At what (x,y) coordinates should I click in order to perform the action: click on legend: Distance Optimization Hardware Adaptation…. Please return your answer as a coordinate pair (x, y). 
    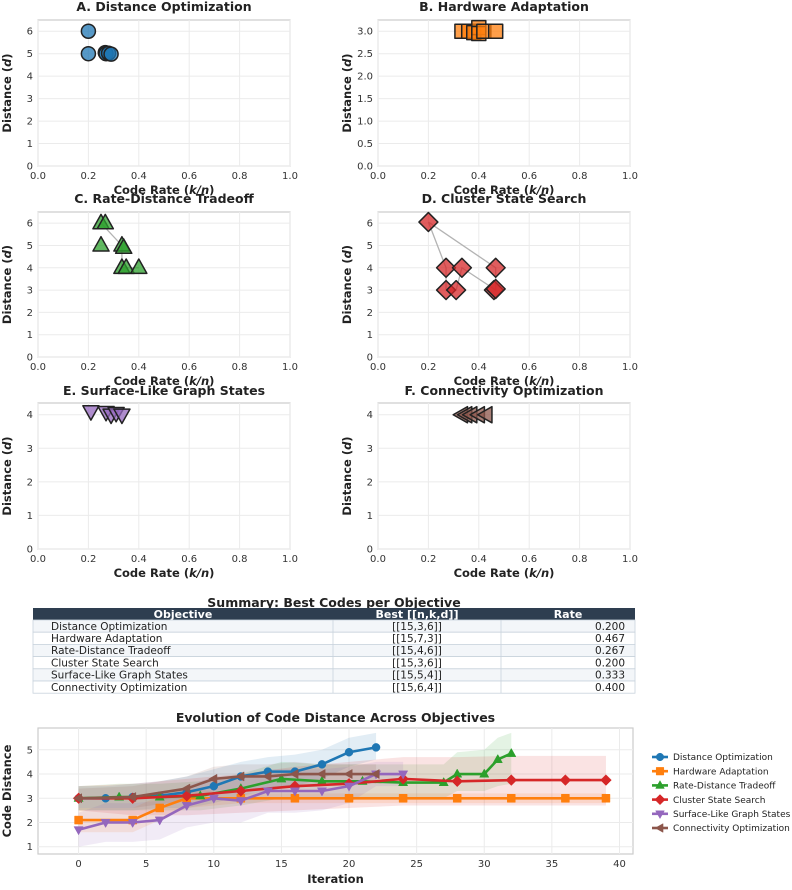
    Looking at the image, I should click on (721, 793).